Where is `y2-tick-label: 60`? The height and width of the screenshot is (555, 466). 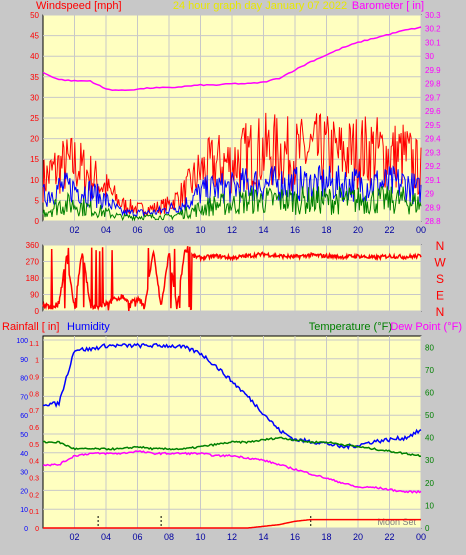 y2-tick-label: 60 is located at coordinates (429, 392).